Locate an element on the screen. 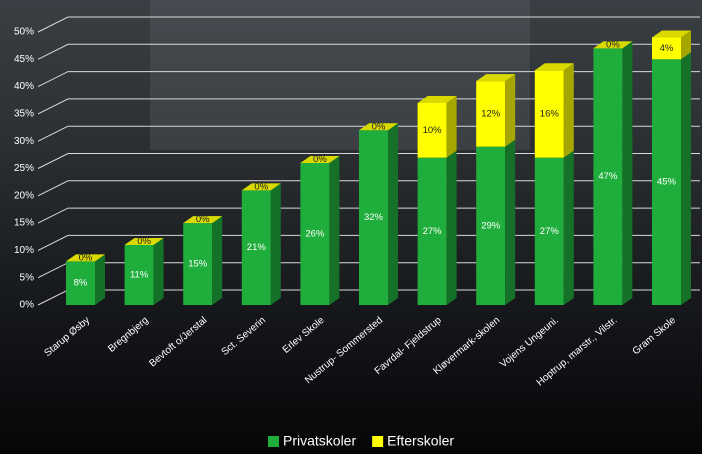 Image resolution: width=702 pixels, height=454 pixels. data-label: 29% is located at coordinates (491, 225).